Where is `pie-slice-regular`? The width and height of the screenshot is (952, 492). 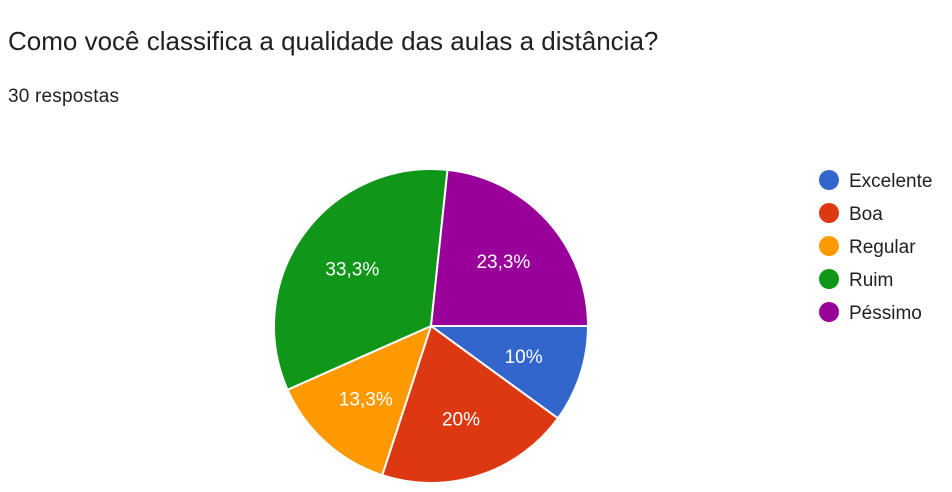 pie-slice-regular is located at coordinates (359, 400).